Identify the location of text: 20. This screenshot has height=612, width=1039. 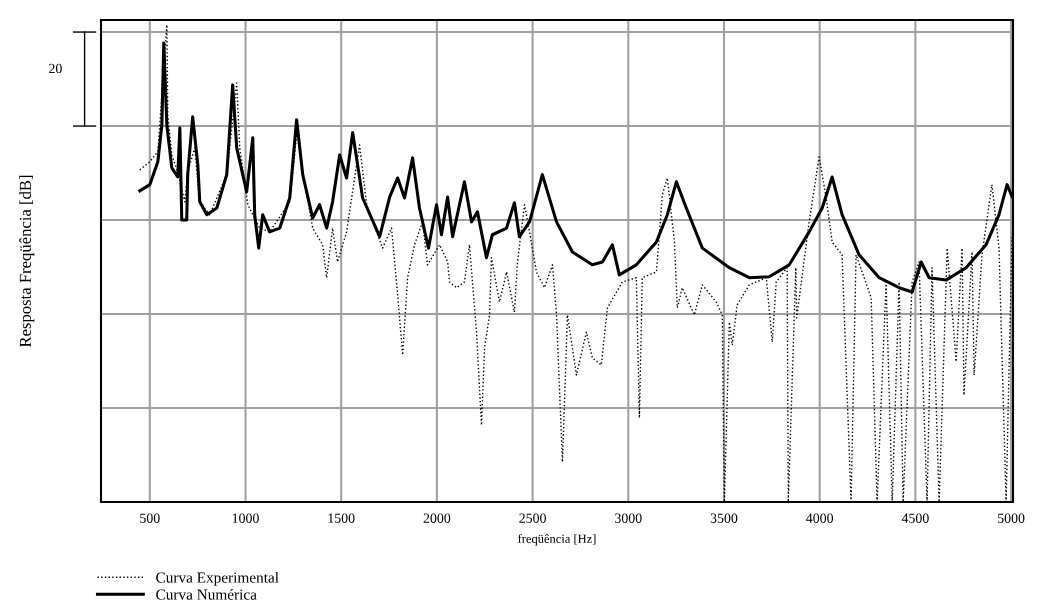
(55, 68).